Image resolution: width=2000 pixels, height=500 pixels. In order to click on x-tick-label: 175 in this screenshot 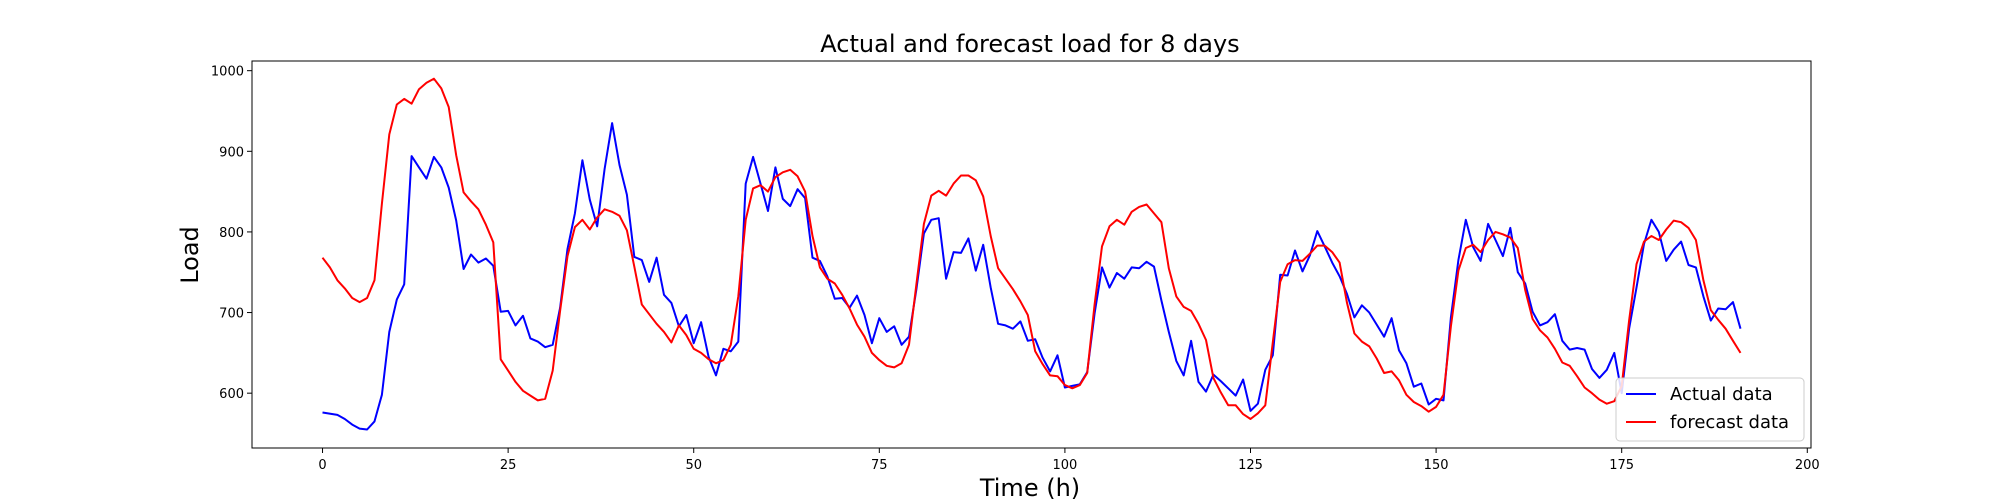, I will do `click(1621, 465)`.